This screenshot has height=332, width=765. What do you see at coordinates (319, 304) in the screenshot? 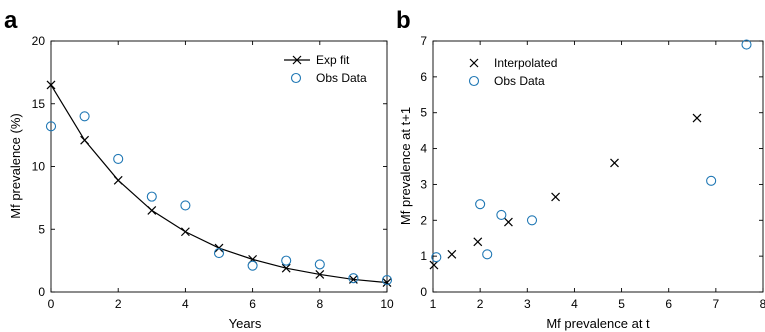
I see `x-tick-label-4: 8` at bounding box center [319, 304].